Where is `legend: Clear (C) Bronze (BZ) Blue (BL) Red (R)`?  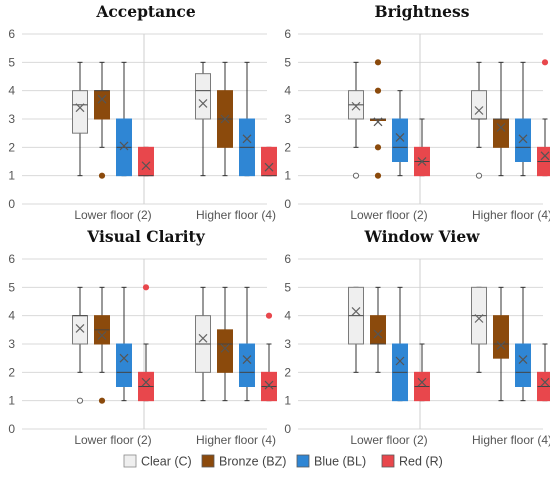 legend: Clear (C) Bronze (BZ) Blue (BL) Red (R) is located at coordinates (283, 461).